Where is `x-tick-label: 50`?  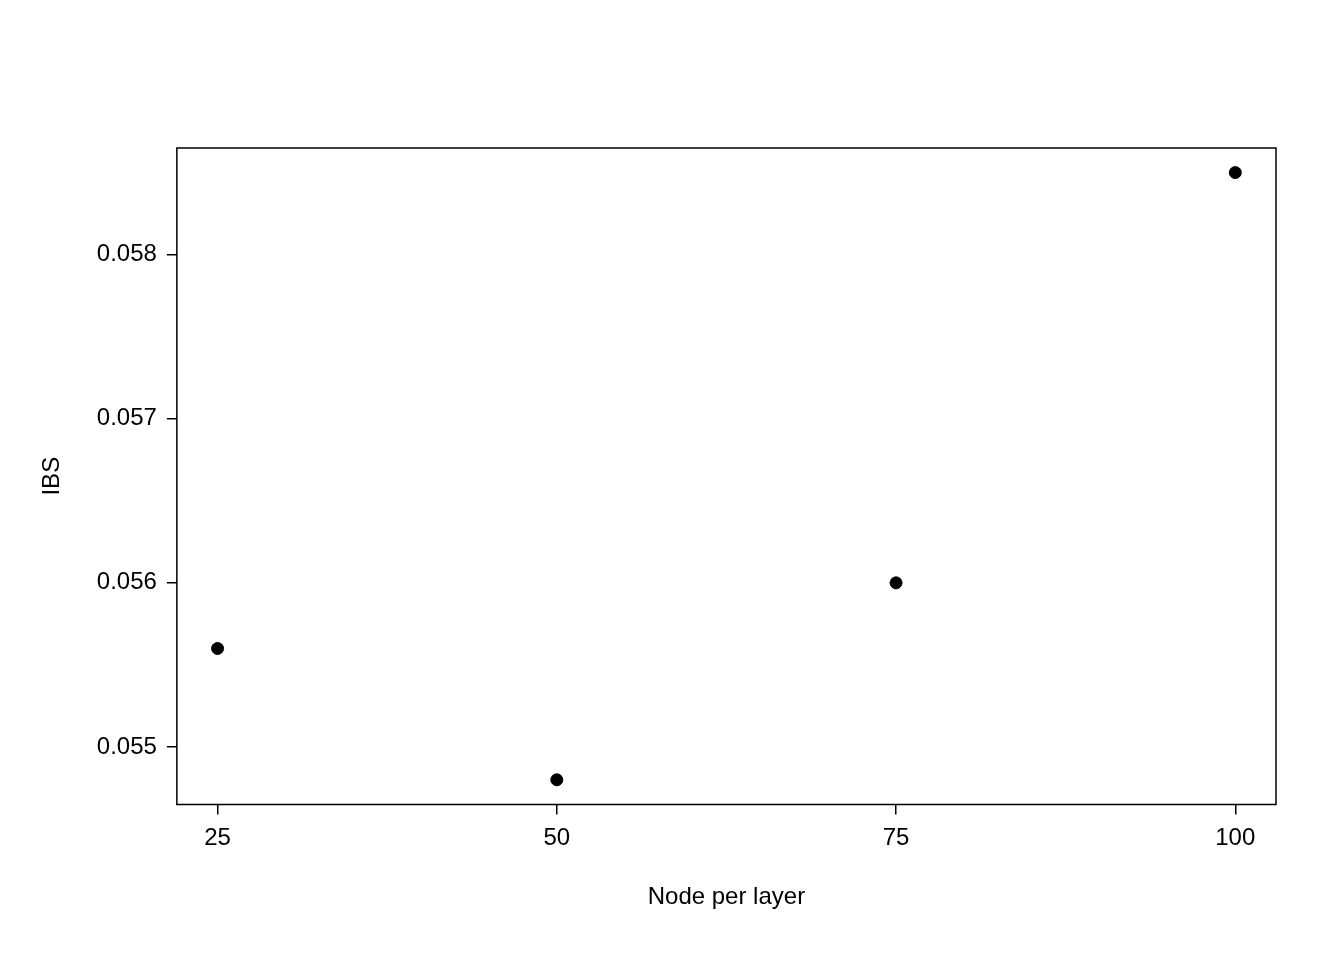
x-tick-label: 50 is located at coordinates (557, 837).